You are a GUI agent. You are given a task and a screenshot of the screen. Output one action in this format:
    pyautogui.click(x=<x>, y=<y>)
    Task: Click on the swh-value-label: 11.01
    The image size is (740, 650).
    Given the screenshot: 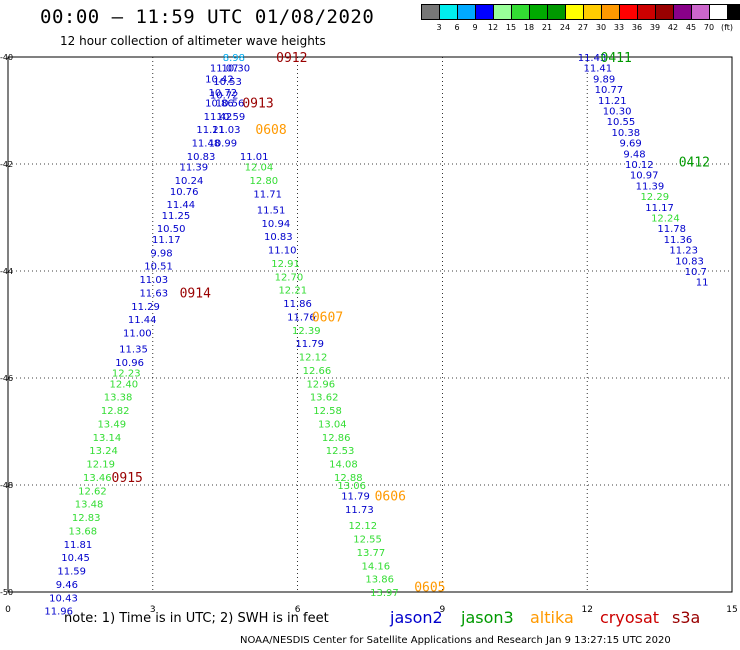 What is the action you would take?
    pyautogui.click(x=254, y=157)
    